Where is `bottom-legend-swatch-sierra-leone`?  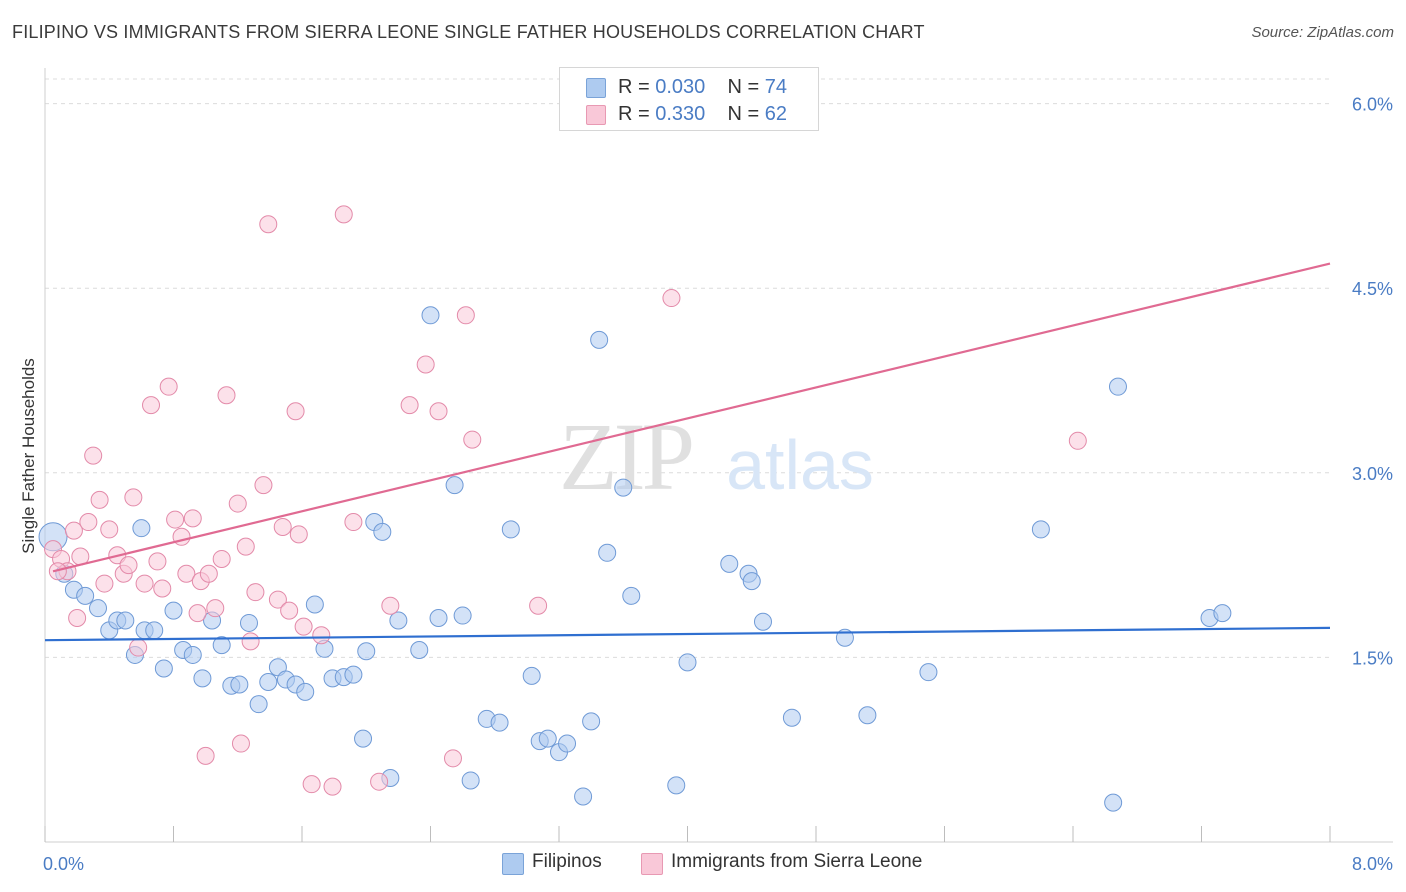 bottom-legend-swatch-sierra-leone is located at coordinates (652, 864).